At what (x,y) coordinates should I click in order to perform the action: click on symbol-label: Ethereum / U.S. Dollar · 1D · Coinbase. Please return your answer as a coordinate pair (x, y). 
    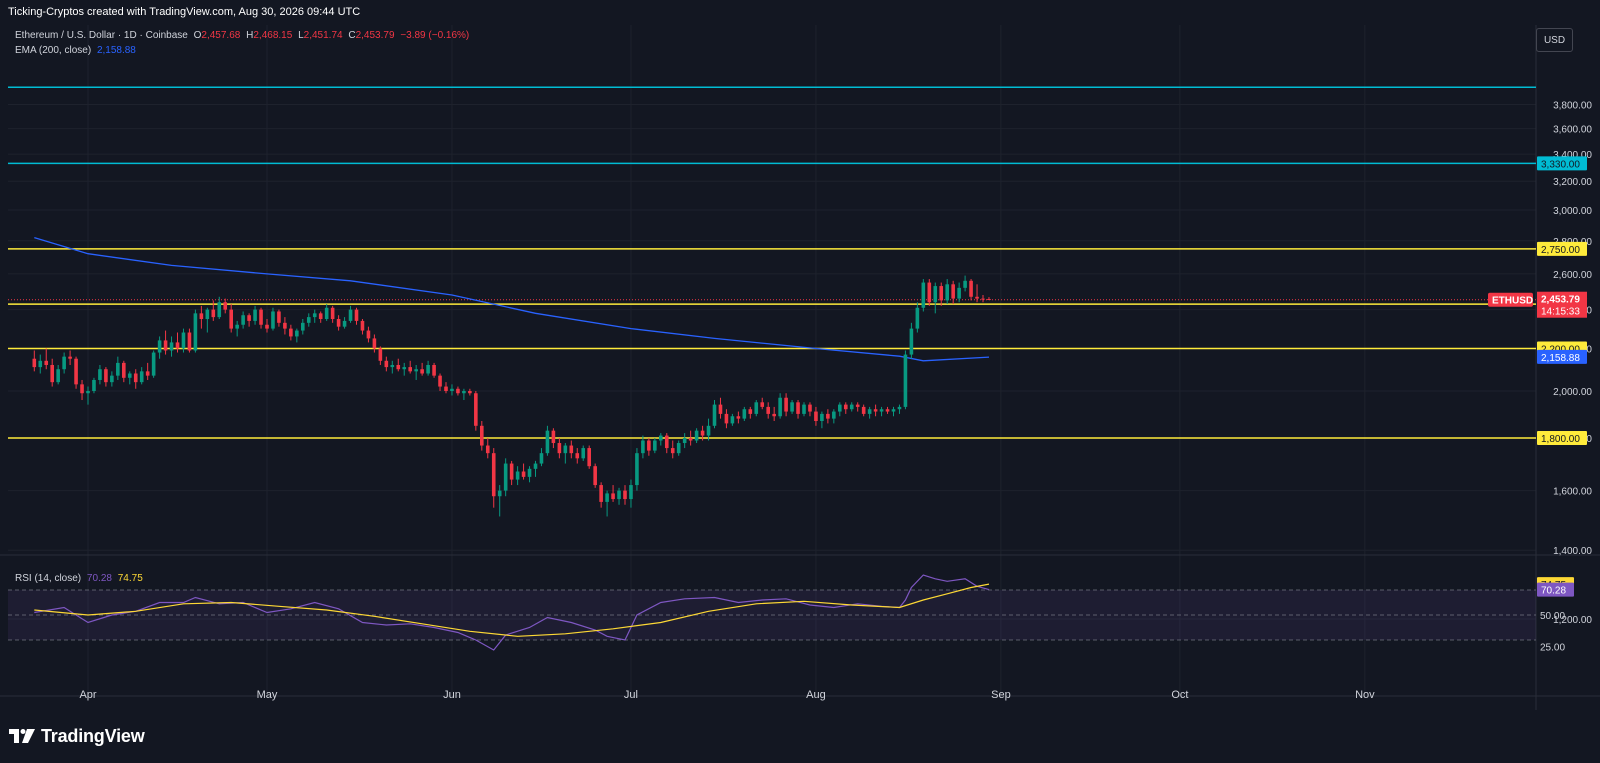
    Looking at the image, I should click on (101, 35).